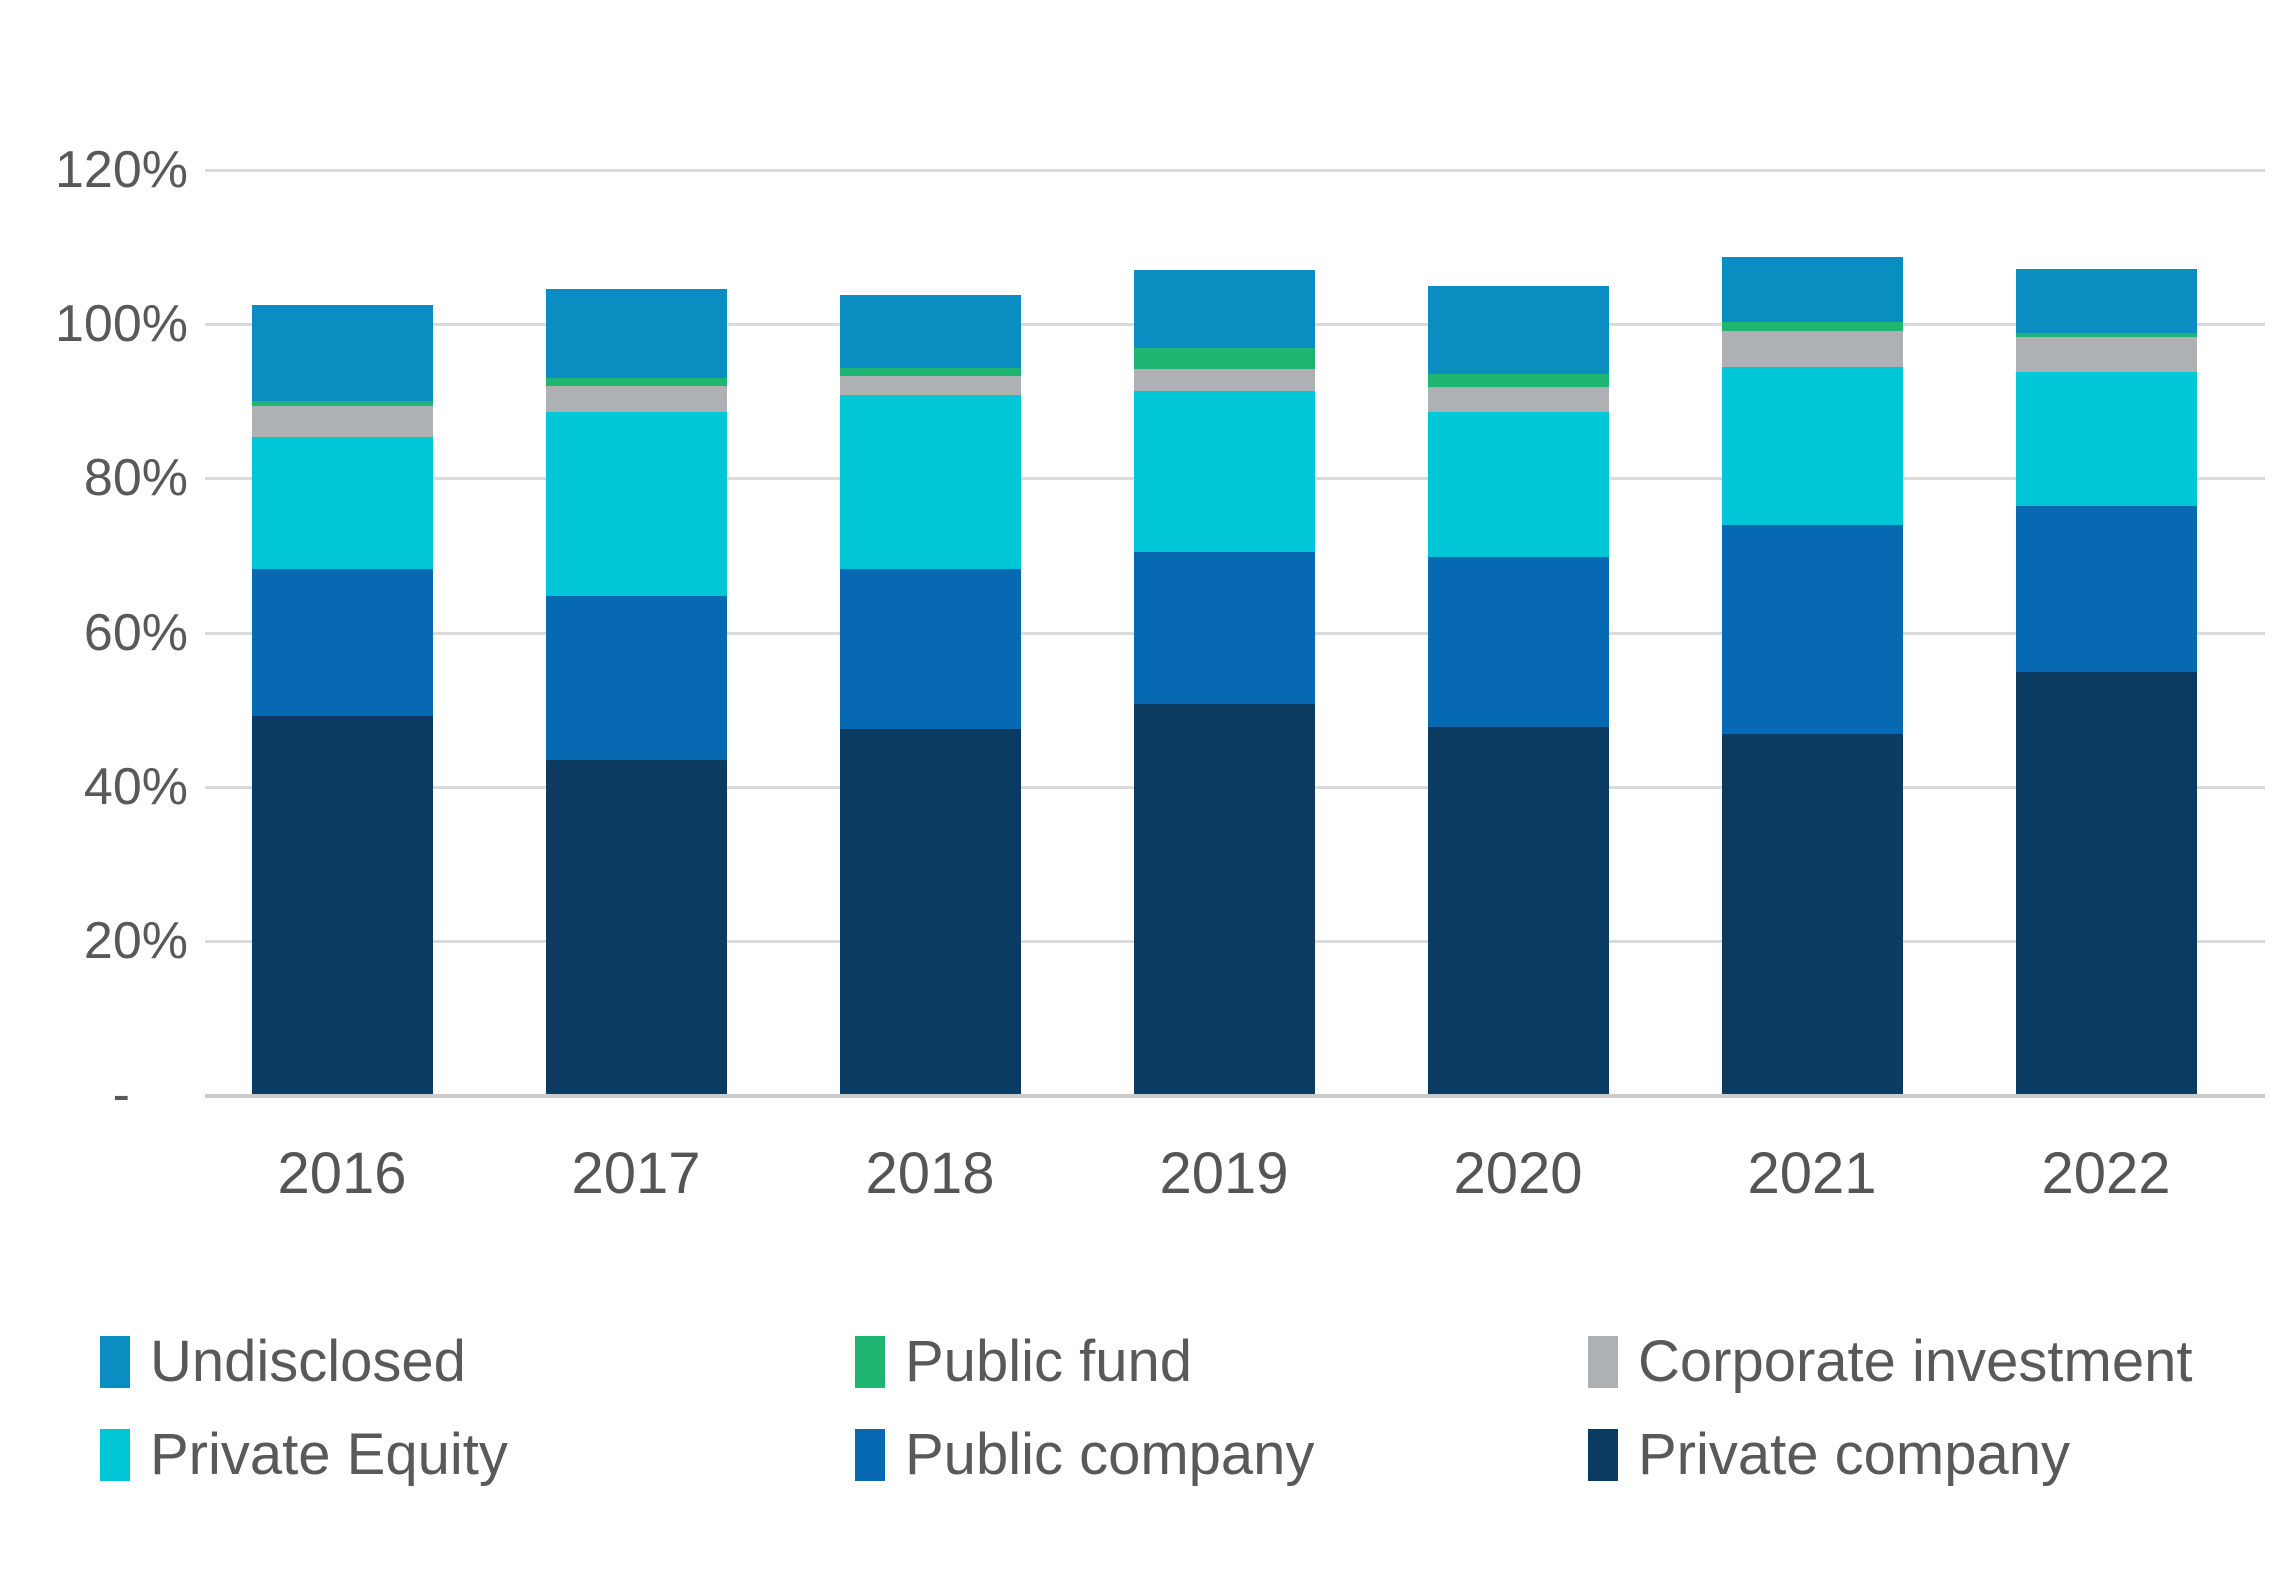 This screenshot has height=1594, width=2284. What do you see at coordinates (1812, 326) in the screenshot?
I see `bar-segment-2021-public-fund` at bounding box center [1812, 326].